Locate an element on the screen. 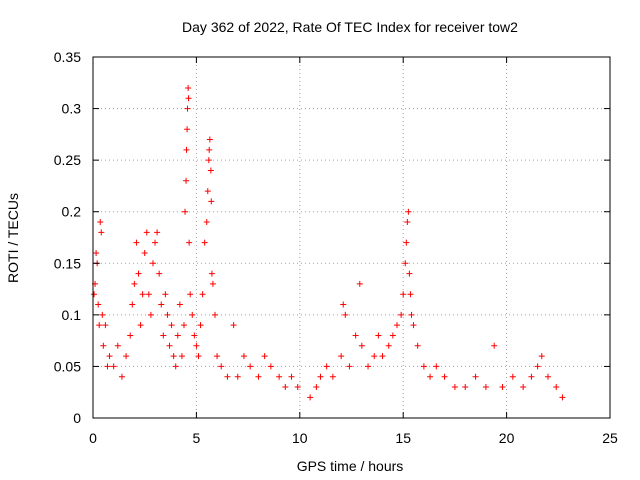 The width and height of the screenshot is (640, 480). y-tick-label: 0 is located at coordinates (77, 418).